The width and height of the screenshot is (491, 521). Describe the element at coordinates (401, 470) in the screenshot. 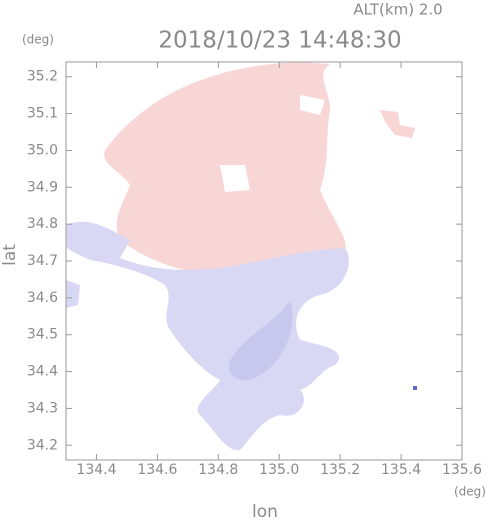

I see `x-tick-label: 135.4` at that location.